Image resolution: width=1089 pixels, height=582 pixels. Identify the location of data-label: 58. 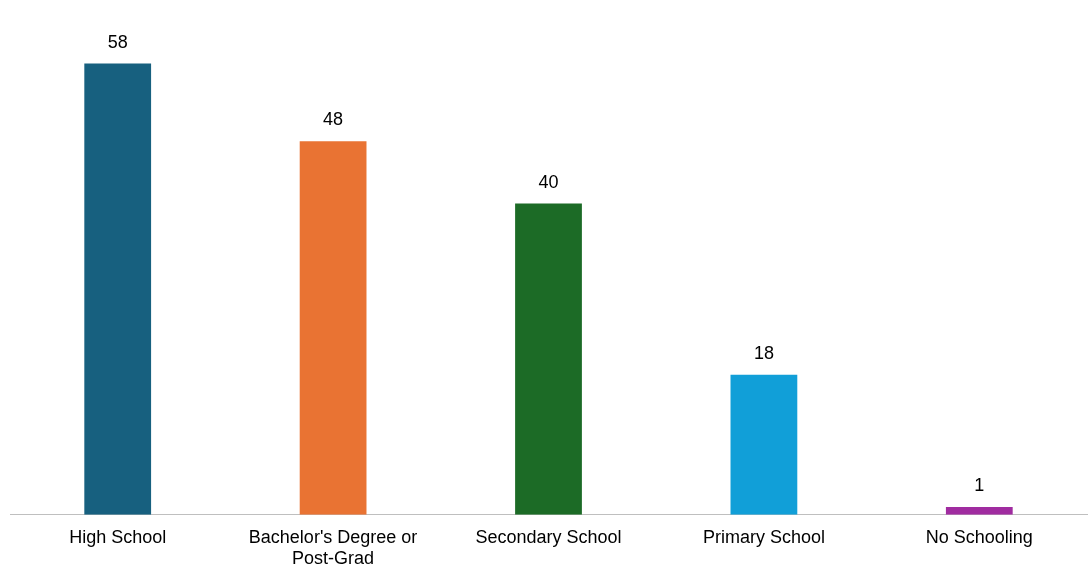
(117, 41).